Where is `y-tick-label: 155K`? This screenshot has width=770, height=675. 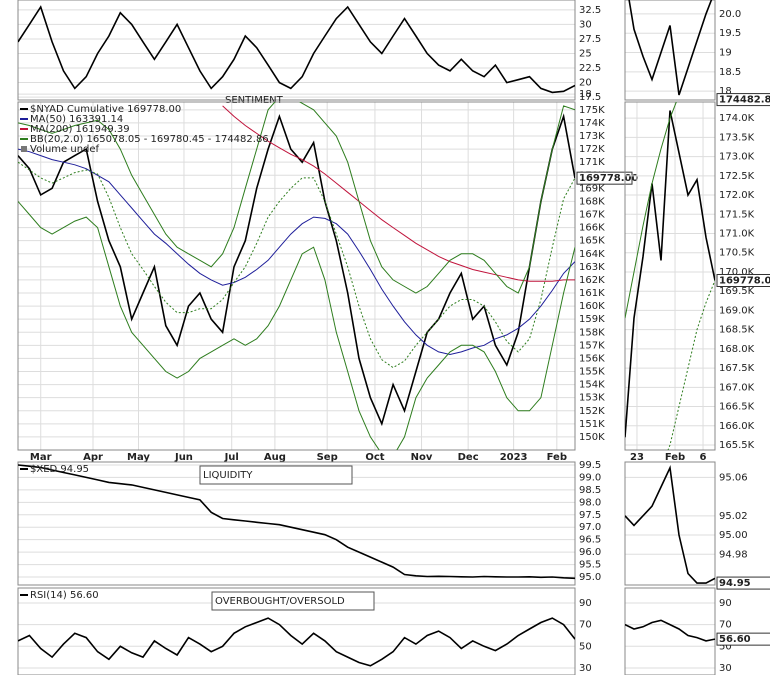 y-tick-label: 155K is located at coordinates (592, 372).